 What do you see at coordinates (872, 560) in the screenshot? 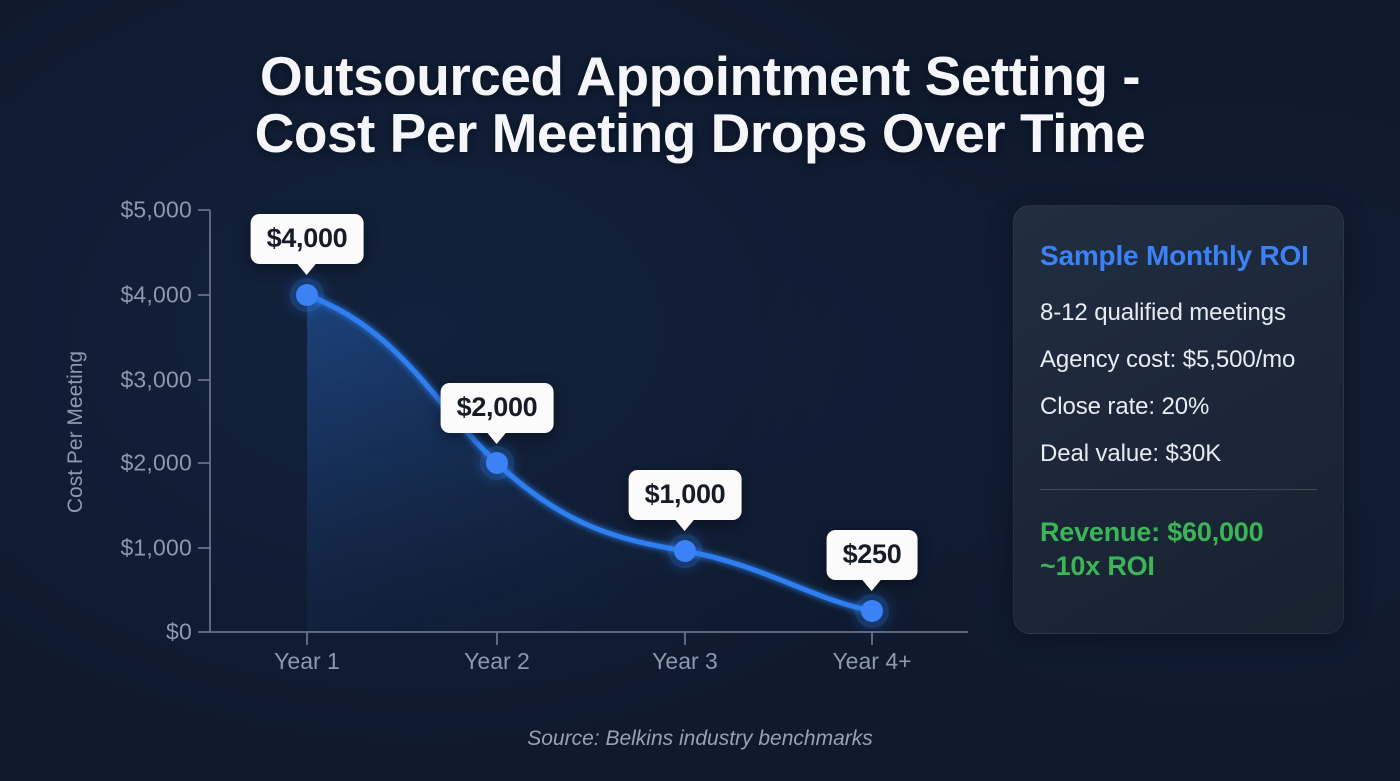
I see `data-label-year-4-plus: $250` at bounding box center [872, 560].